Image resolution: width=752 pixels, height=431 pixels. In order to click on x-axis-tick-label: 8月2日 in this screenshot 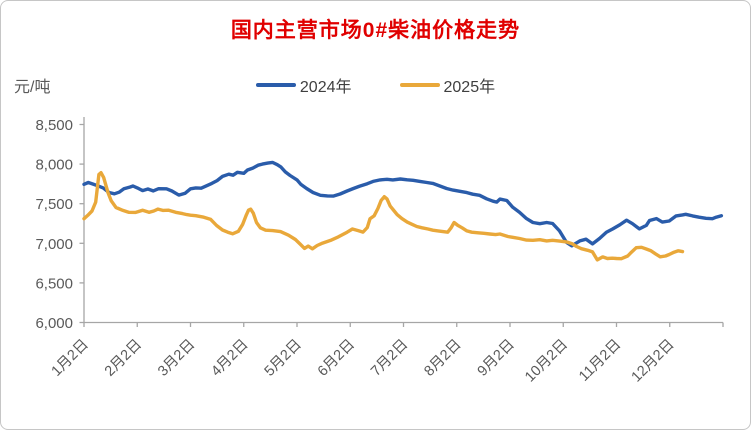, I will do `click(442, 358)`.